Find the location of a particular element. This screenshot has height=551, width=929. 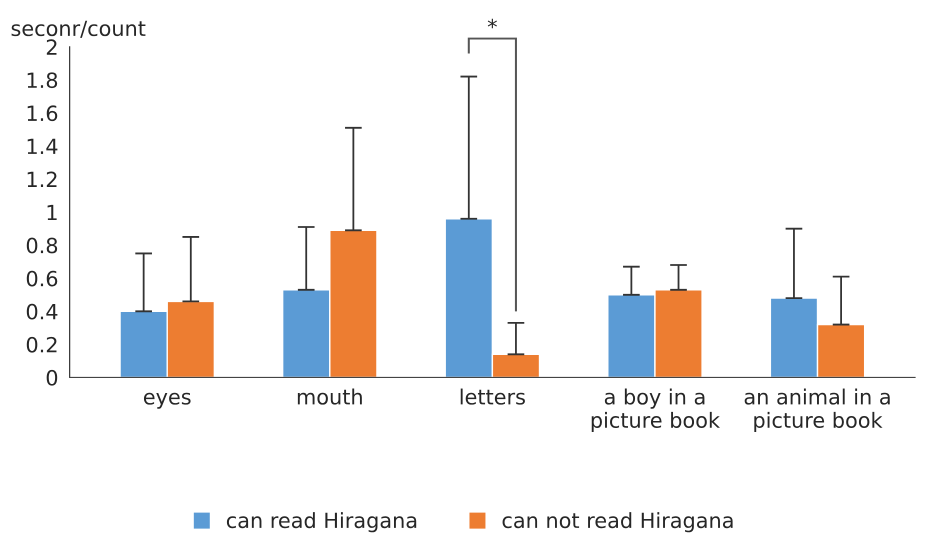

x-tick-label: a boy in a picture book is located at coordinates (656, 410).